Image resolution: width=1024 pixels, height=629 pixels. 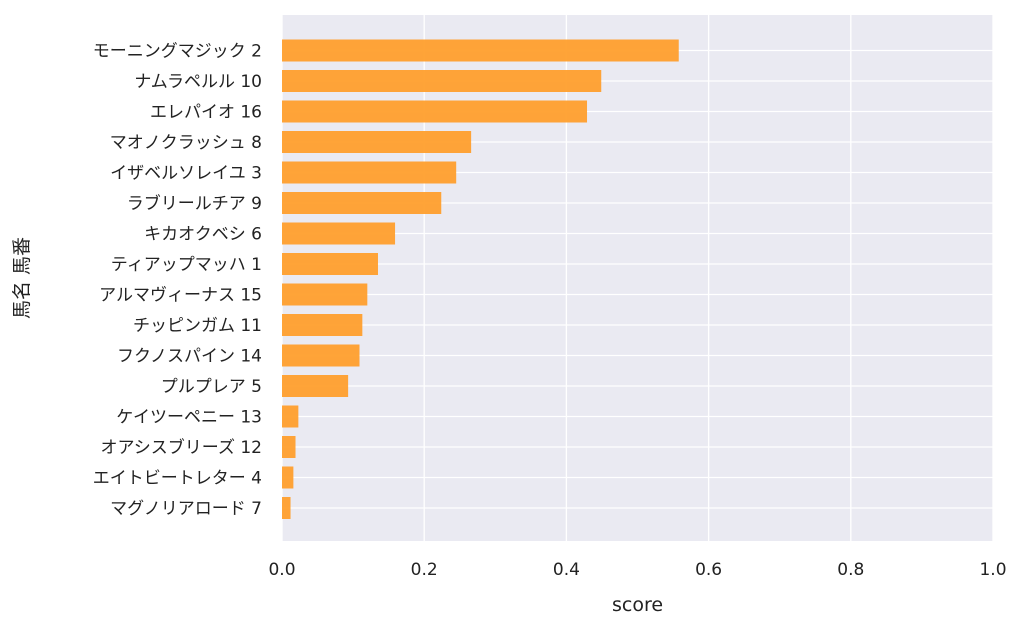 I want to click on category-label: モーニングマジック 2, so click(x=177, y=52).